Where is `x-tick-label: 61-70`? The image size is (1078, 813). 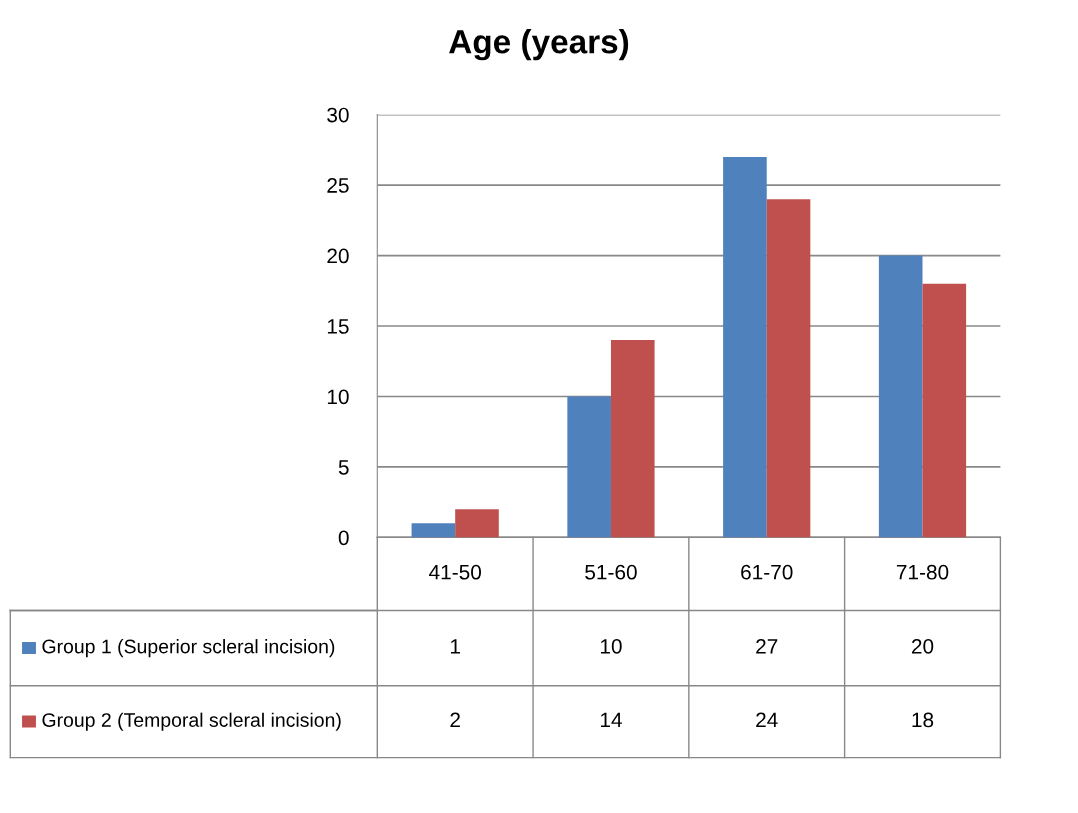 x-tick-label: 61-70 is located at coordinates (767, 572).